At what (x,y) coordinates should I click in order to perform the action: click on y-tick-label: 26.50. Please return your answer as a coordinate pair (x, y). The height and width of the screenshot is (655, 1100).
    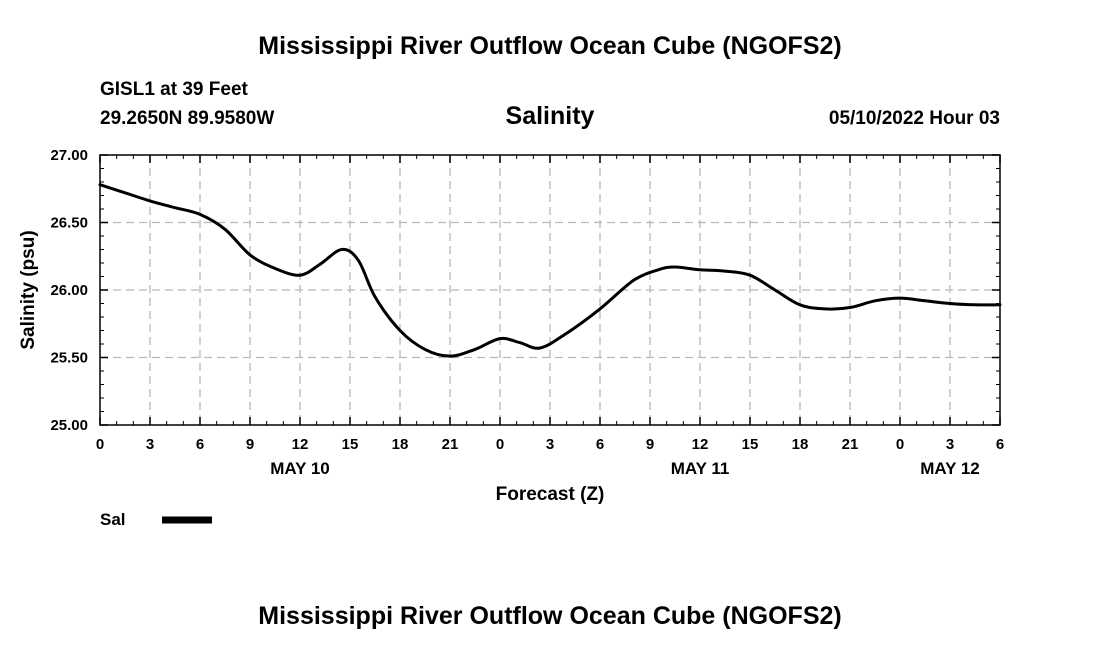
    Looking at the image, I should click on (69, 223).